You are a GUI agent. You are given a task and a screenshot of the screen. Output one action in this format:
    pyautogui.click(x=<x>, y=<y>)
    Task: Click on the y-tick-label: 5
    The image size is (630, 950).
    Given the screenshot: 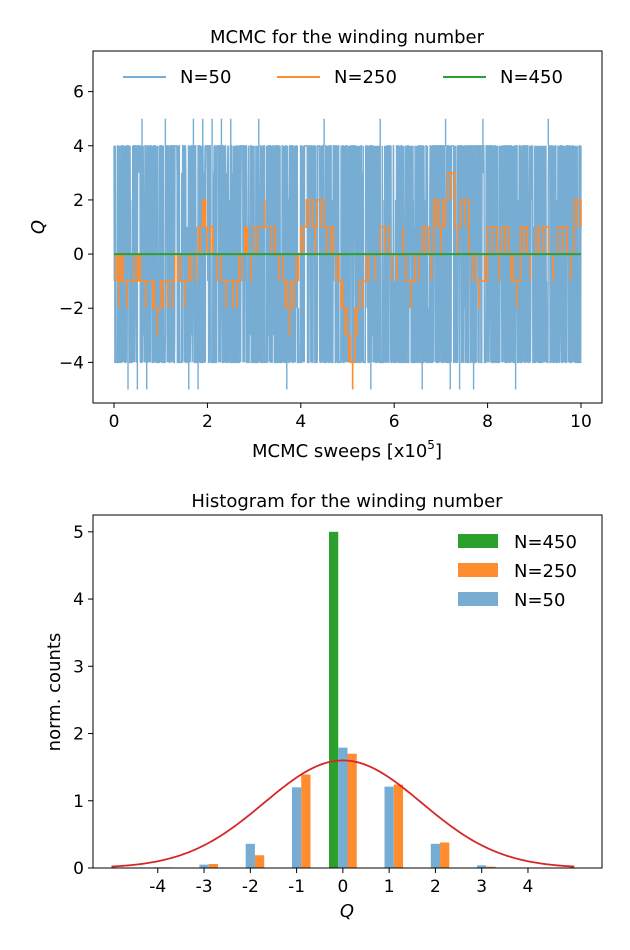 What is the action you would take?
    pyautogui.click(x=78, y=533)
    